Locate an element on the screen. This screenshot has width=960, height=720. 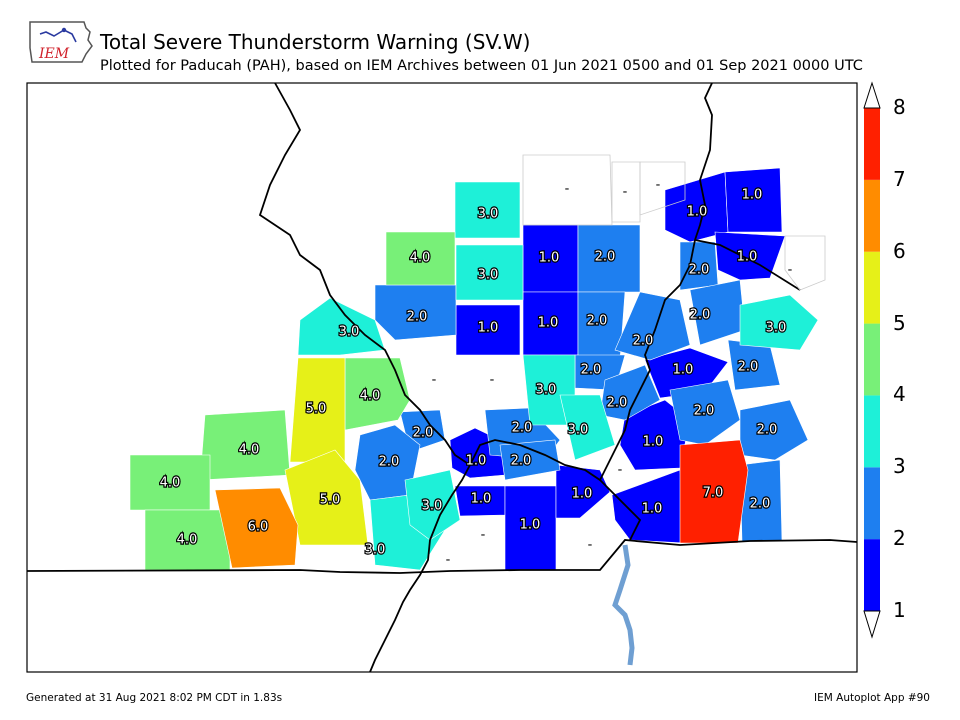
colorbar-max-arrow is located at coordinates (872, 95).